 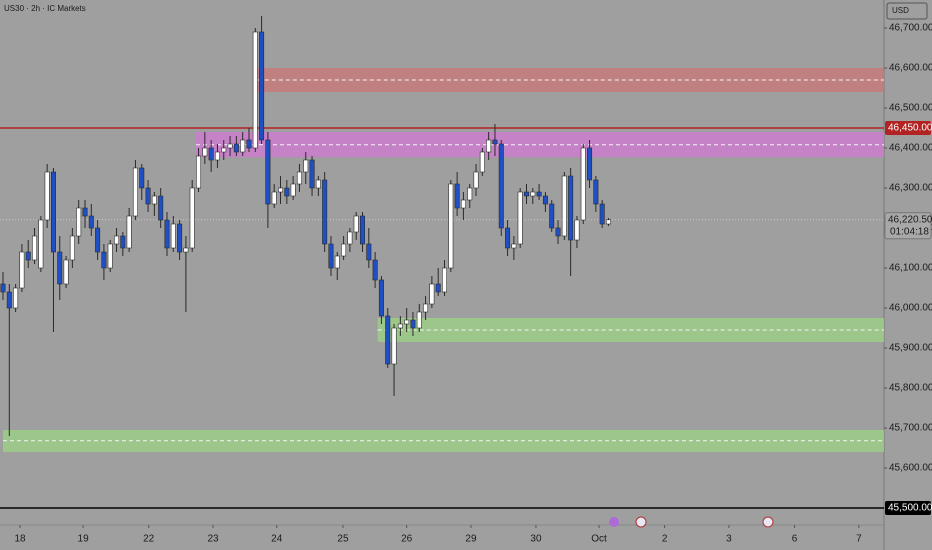 I want to click on x-tick-label: 6, so click(x=795, y=539).